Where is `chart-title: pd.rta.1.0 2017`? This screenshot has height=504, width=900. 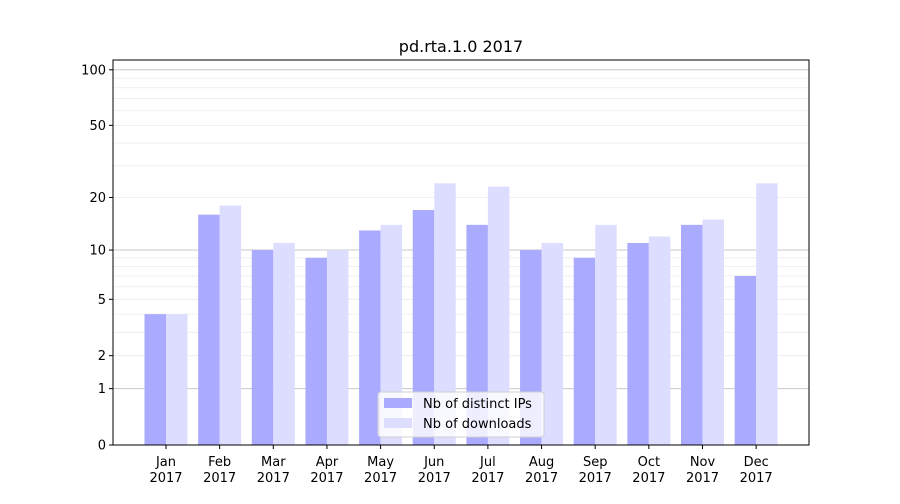 chart-title: pd.rta.1.0 2017 is located at coordinates (461, 46).